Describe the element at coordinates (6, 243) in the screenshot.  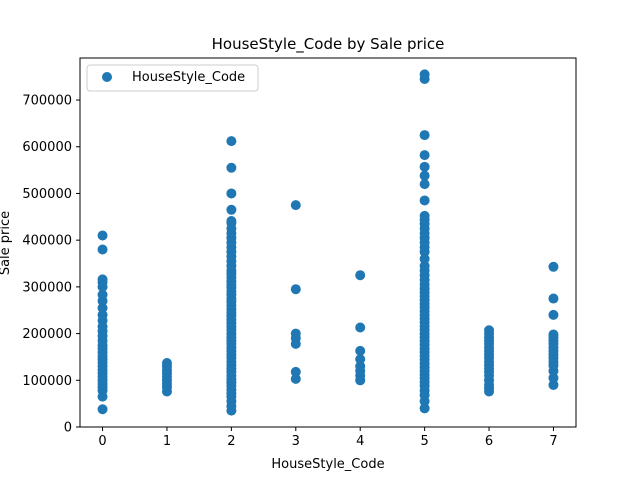
I see `y-axis-label: Sale price` at that location.